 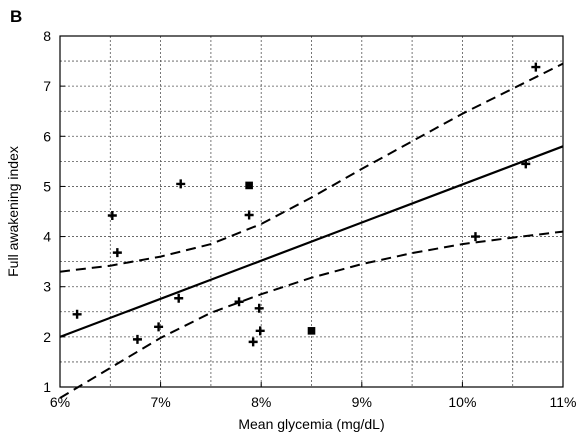 What do you see at coordinates (16, 16) in the screenshot?
I see `panel-label: B` at bounding box center [16, 16].